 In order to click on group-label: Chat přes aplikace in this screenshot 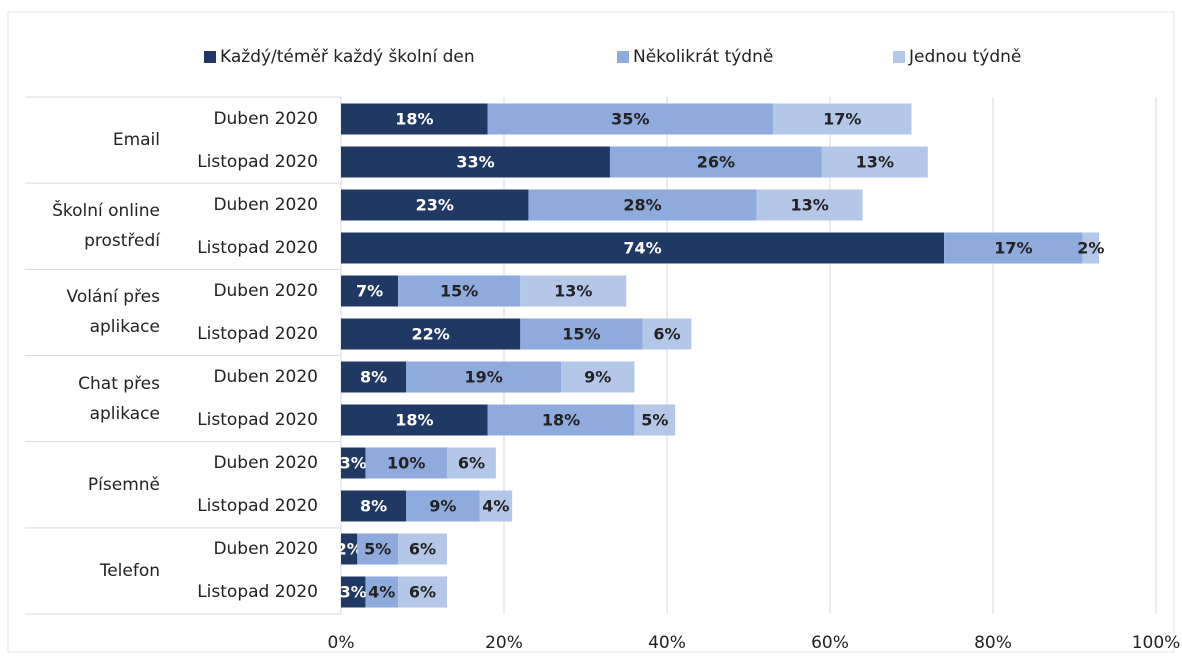, I will do `click(119, 398)`.